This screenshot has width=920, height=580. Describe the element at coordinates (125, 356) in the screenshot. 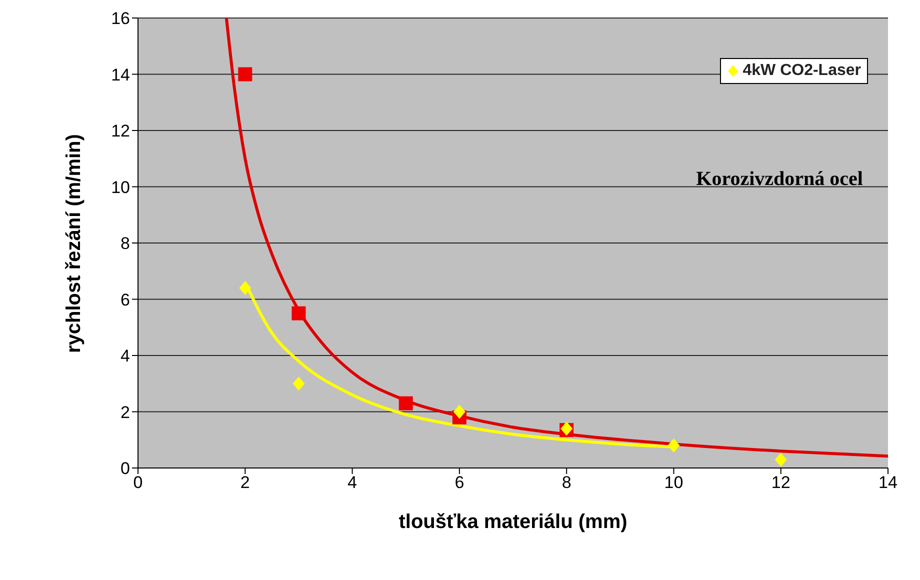

I see `y-tick-label: 4` at that location.